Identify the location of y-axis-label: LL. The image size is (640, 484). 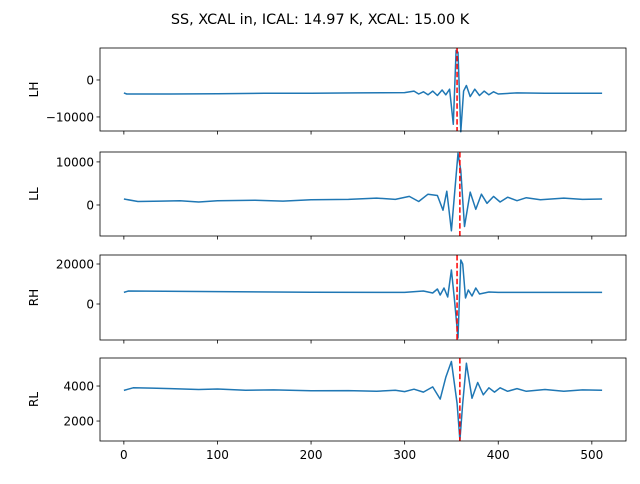
(34, 194).